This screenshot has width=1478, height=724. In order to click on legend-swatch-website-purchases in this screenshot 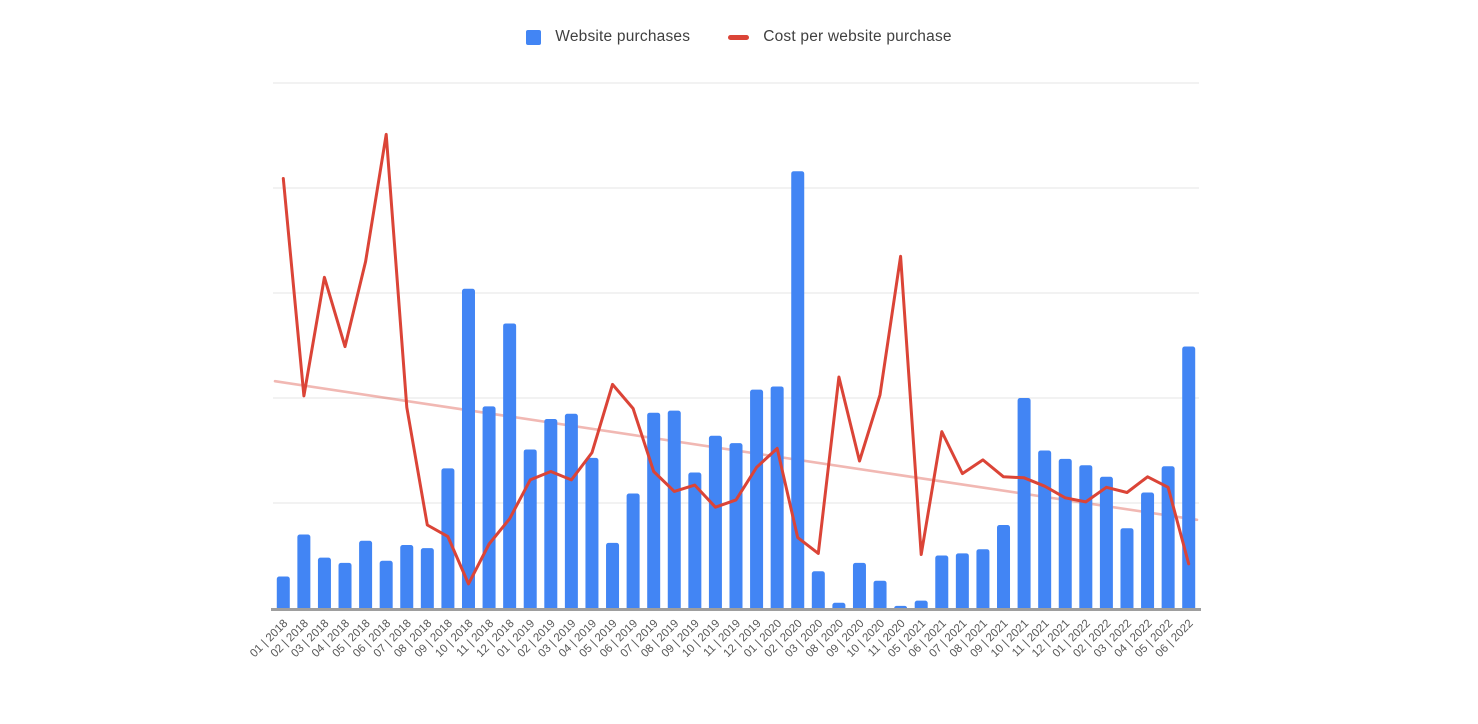, I will do `click(534, 37)`.